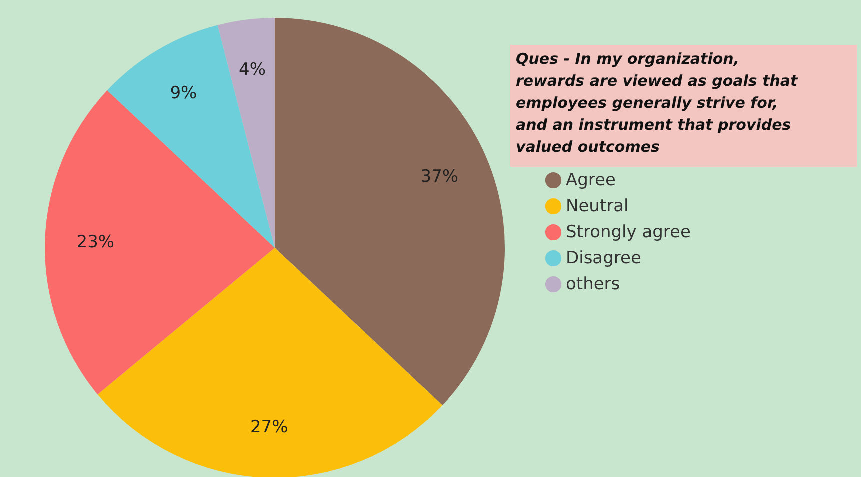 The height and width of the screenshot is (477, 861). What do you see at coordinates (252, 70) in the screenshot?
I see `data-label: 4%` at bounding box center [252, 70].